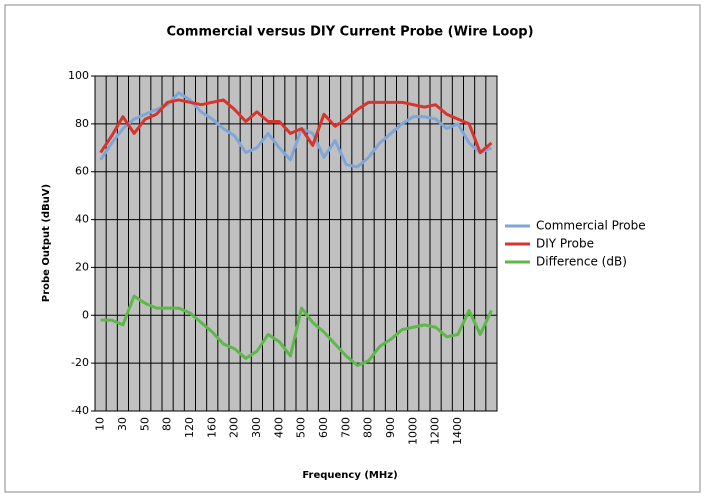 The width and height of the screenshot is (706, 501). Describe the element at coordinates (323, 427) in the screenshot. I see `x-tick-label: 600` at that location.